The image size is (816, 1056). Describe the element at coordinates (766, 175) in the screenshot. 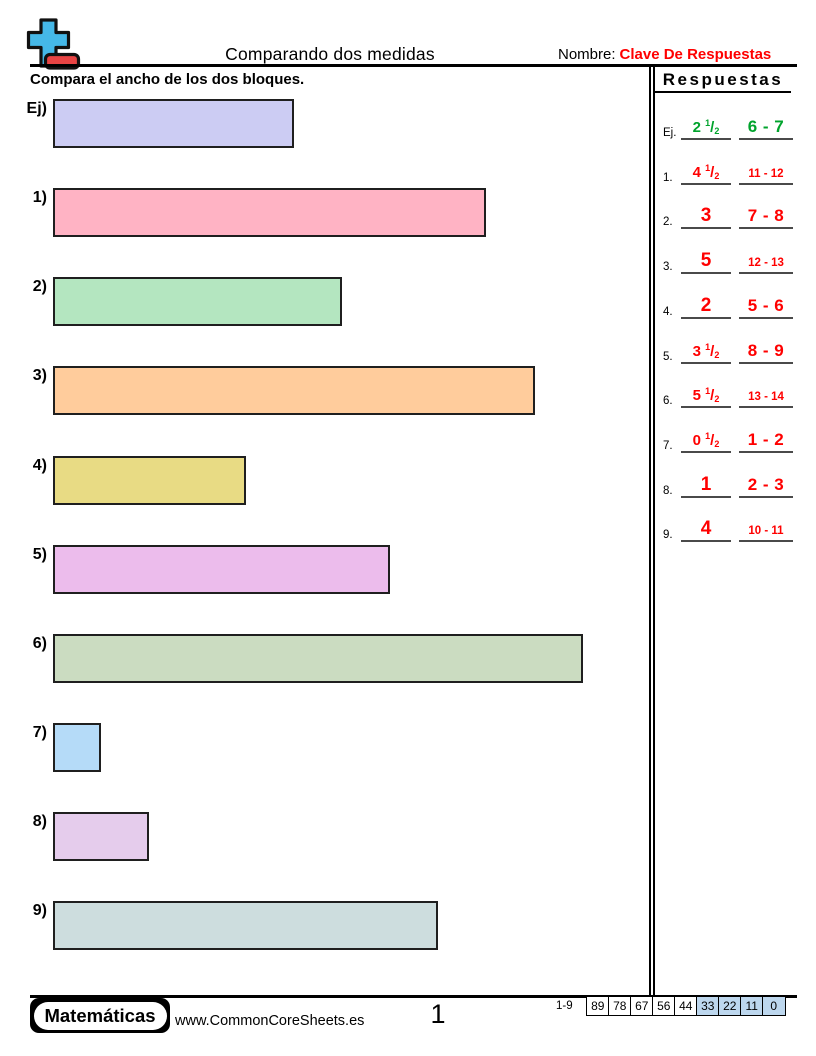

I see `answer-range: 11 - 12` at that location.